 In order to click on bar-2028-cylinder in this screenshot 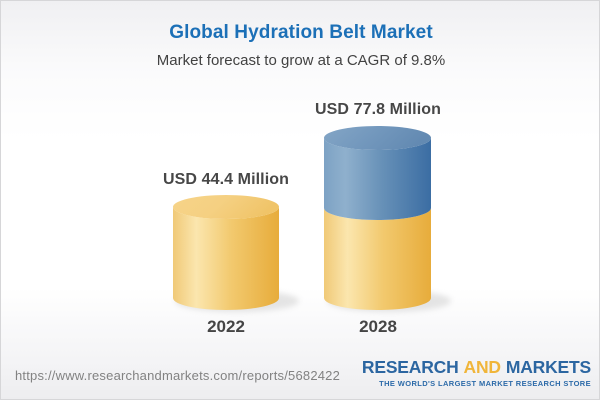, I will do `click(377, 218)`.